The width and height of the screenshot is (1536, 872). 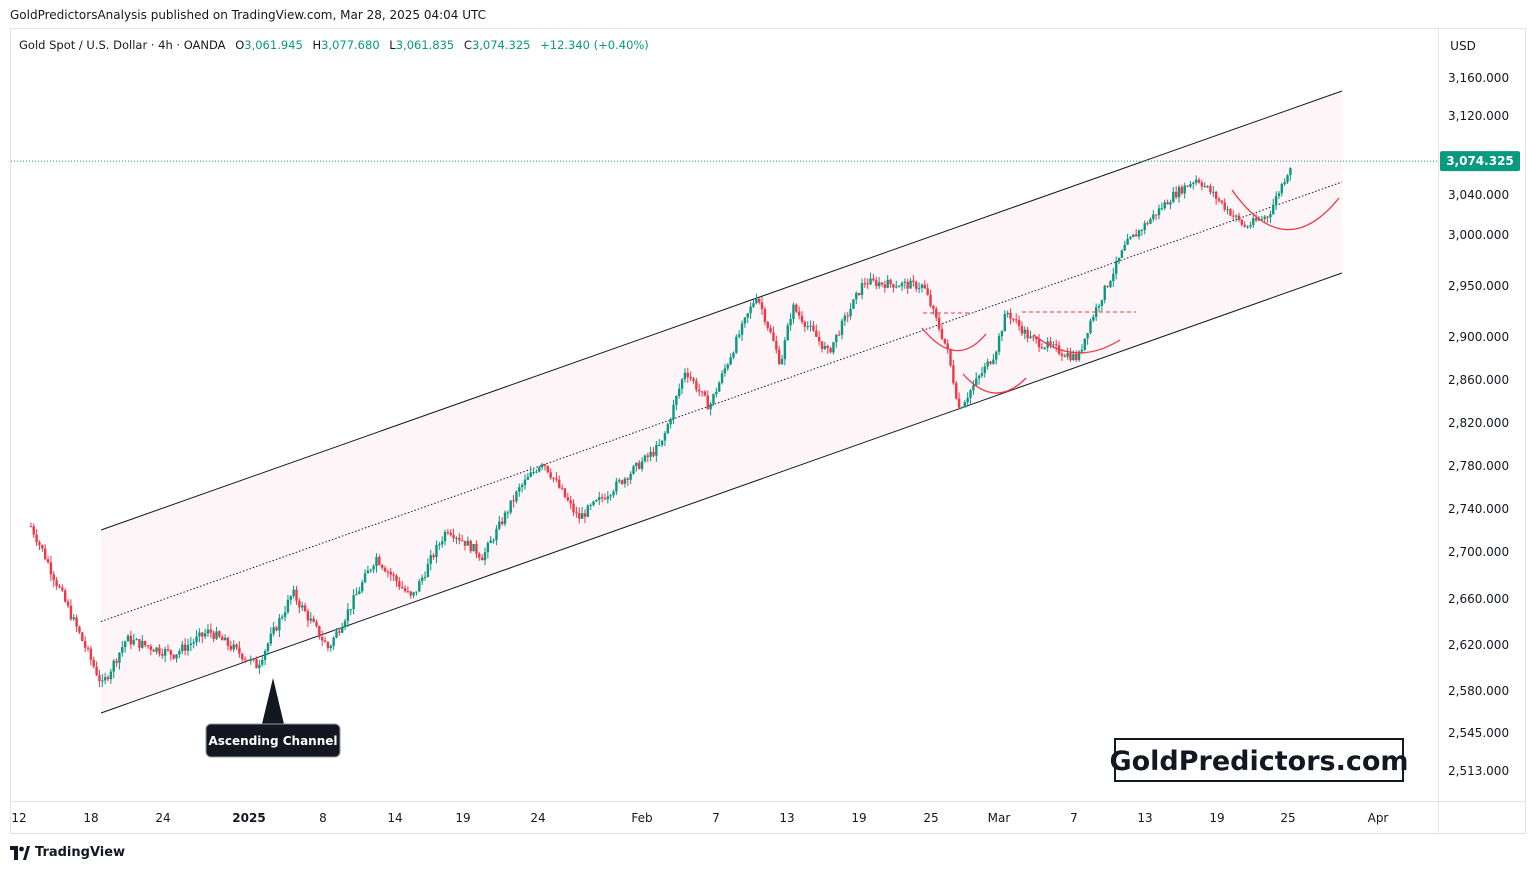 What do you see at coordinates (350, 45) in the screenshot?
I see `legend-high: 3,077.680` at bounding box center [350, 45].